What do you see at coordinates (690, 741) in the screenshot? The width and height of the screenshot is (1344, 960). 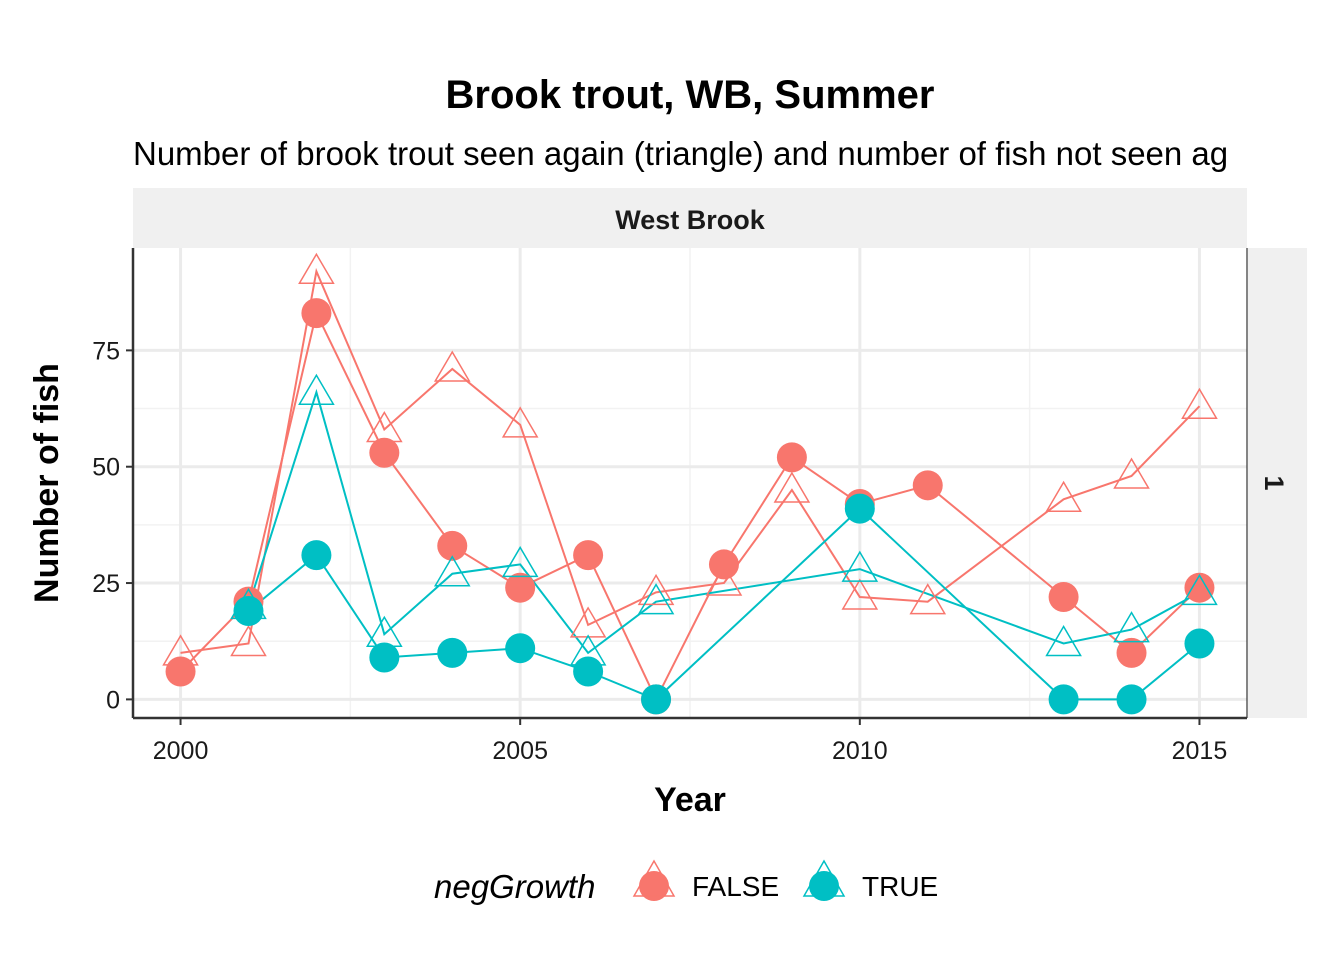 I see `x-axis-ticks: 2000 2005 2010 2015` at bounding box center [690, 741].